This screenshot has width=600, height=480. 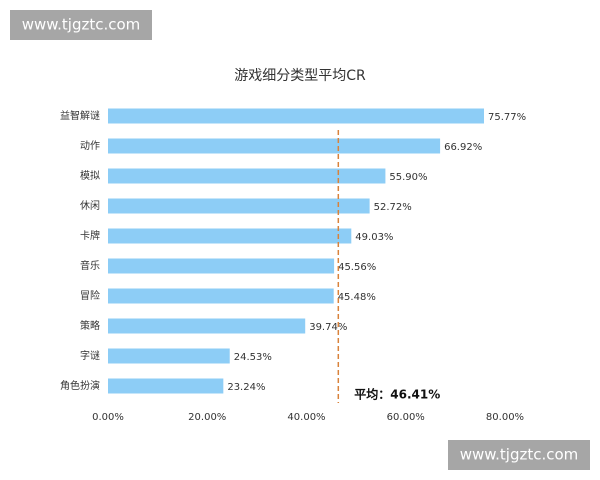 What do you see at coordinates (207, 417) in the screenshot?
I see `x-tick-label: 20.00%` at bounding box center [207, 417].